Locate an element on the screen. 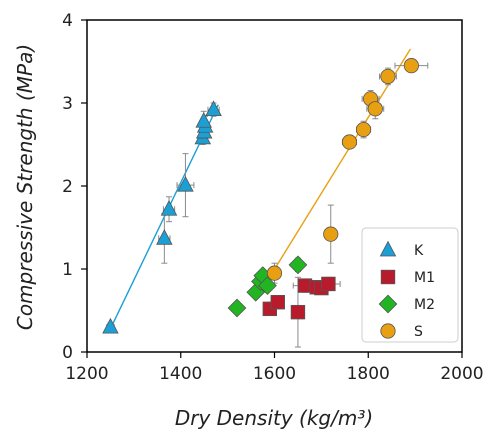 The height and width of the screenshot is (437, 490). x-tick-label: 1600 is located at coordinates (274, 374).